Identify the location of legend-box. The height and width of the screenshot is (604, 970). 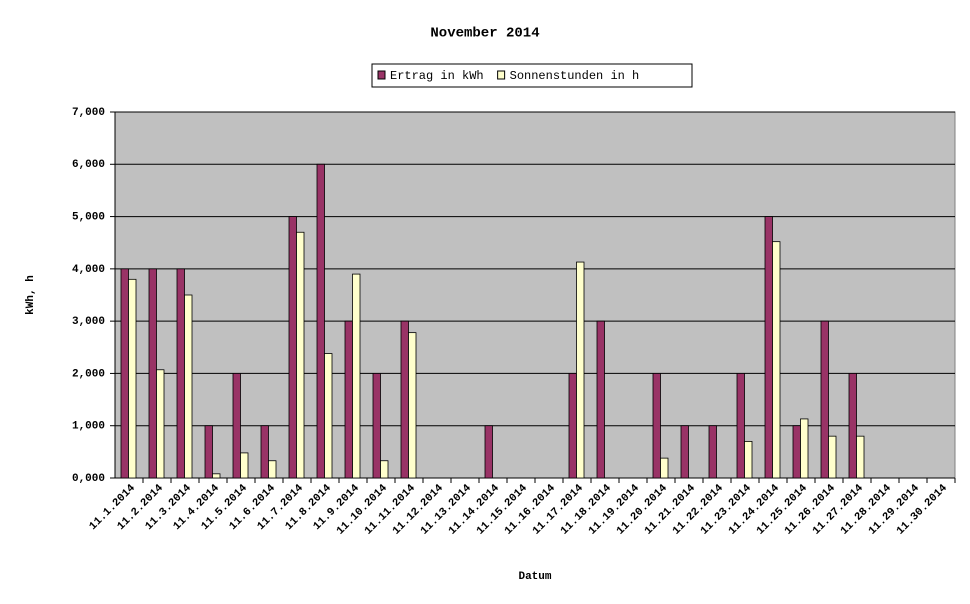
(532, 75).